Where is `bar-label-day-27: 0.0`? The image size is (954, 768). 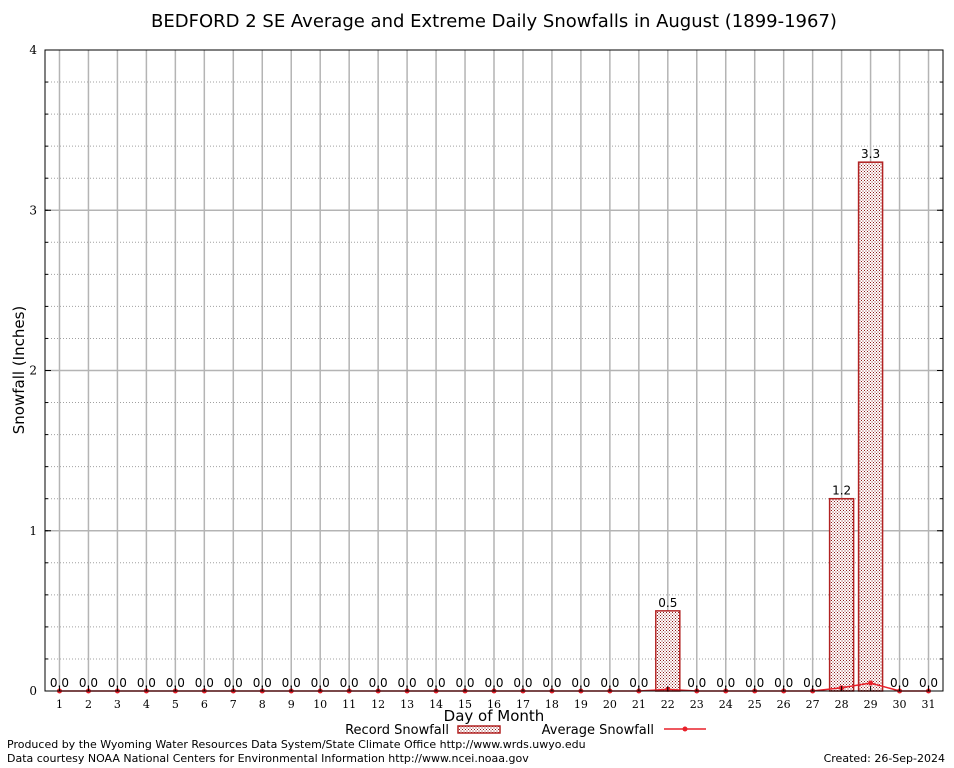
bar-label-day-27: 0.0 is located at coordinates (812, 683).